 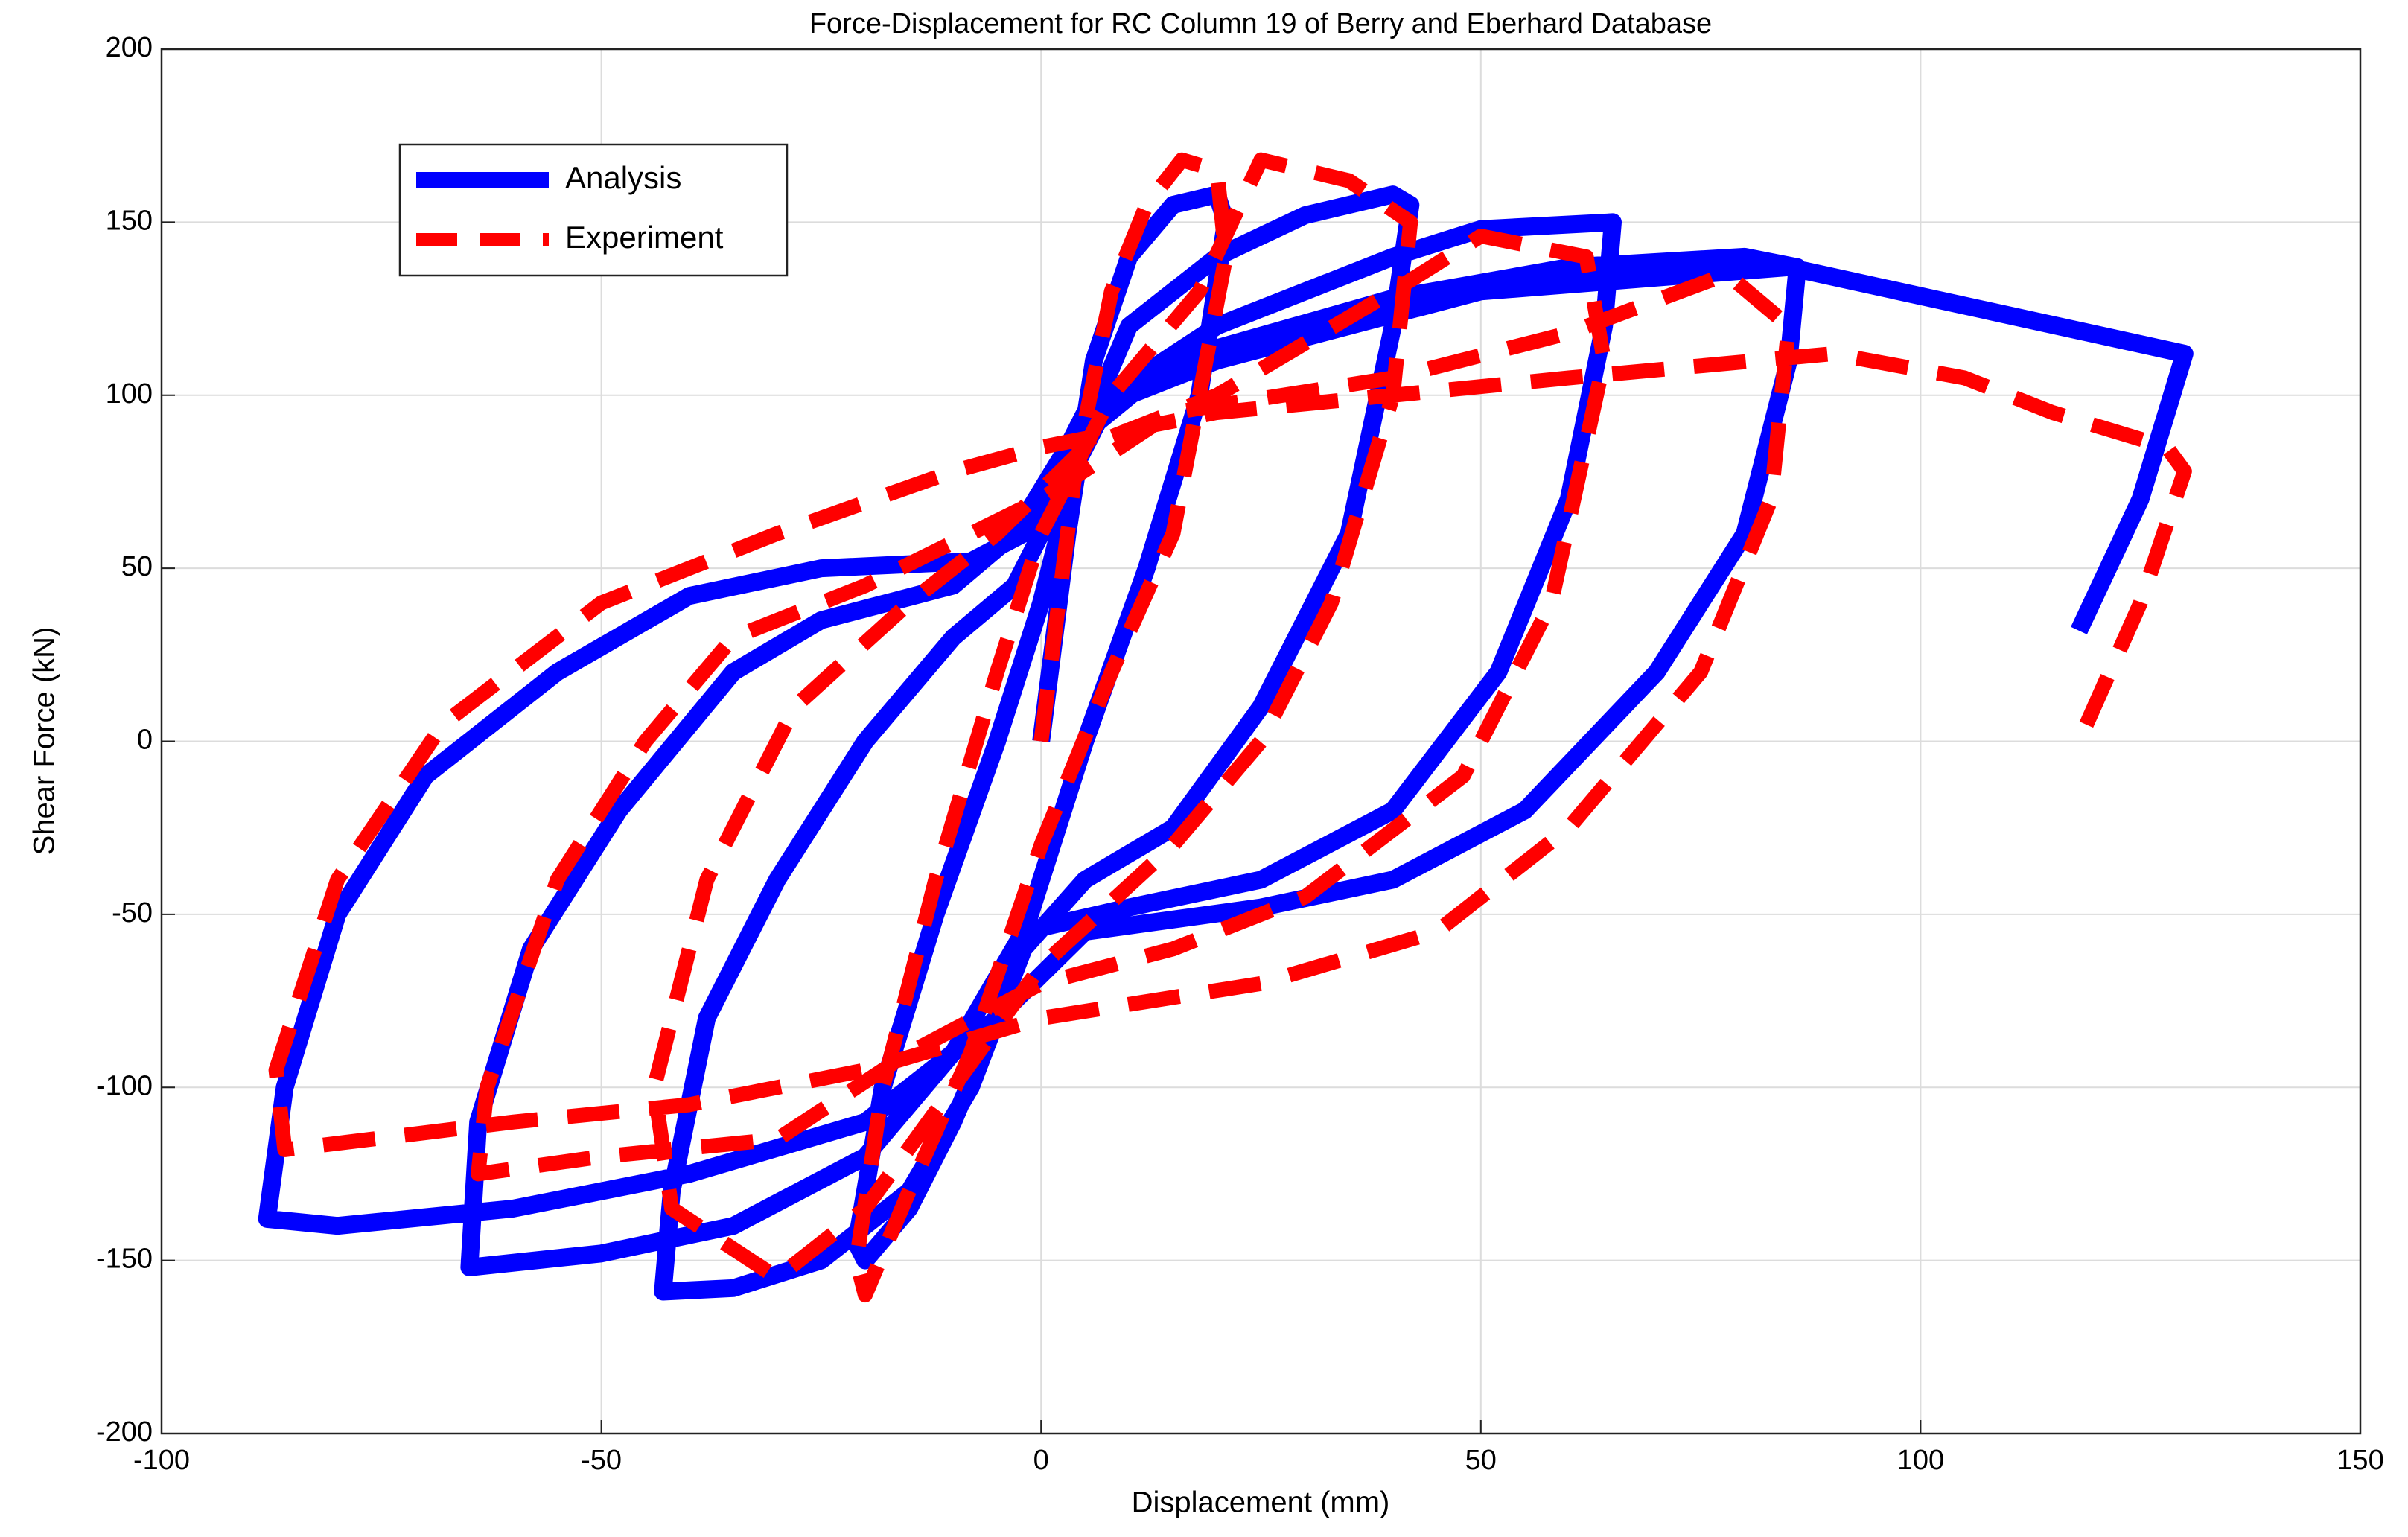 What do you see at coordinates (1481, 1461) in the screenshot?
I see `x-tick-label: 50` at bounding box center [1481, 1461].